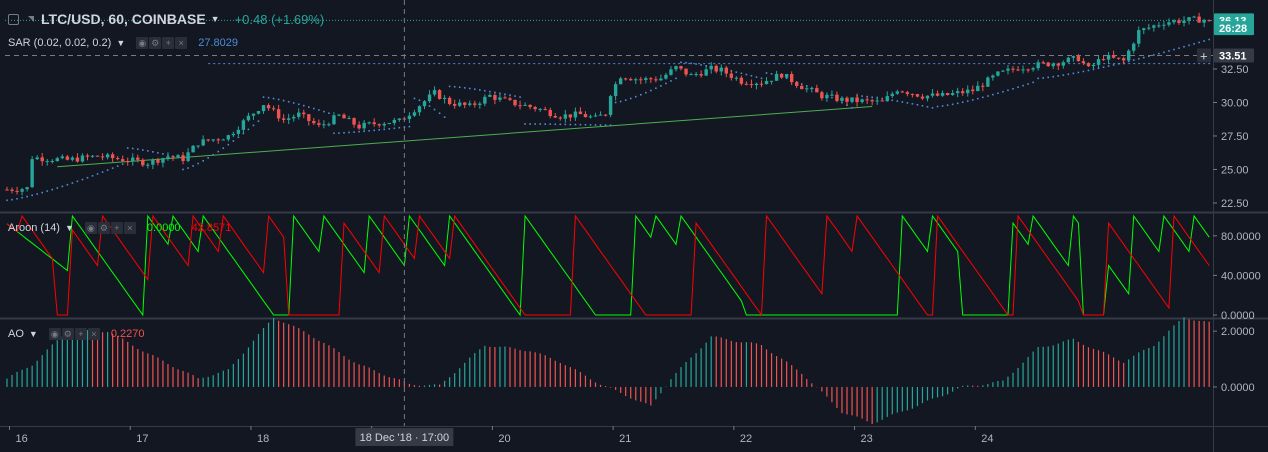  Describe the element at coordinates (103, 228) in the screenshot. I see `gear-icon: ⚙` at that location.